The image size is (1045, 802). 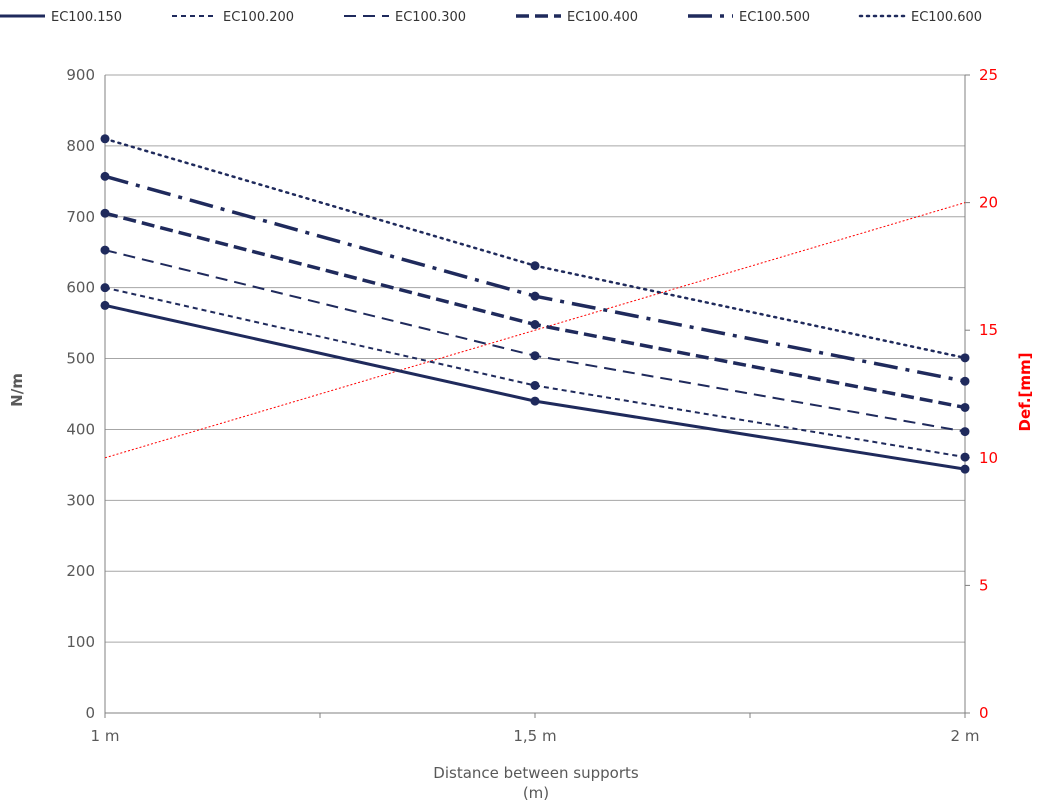 I want to click on legend-label: EC100.600, so click(x=946, y=17).